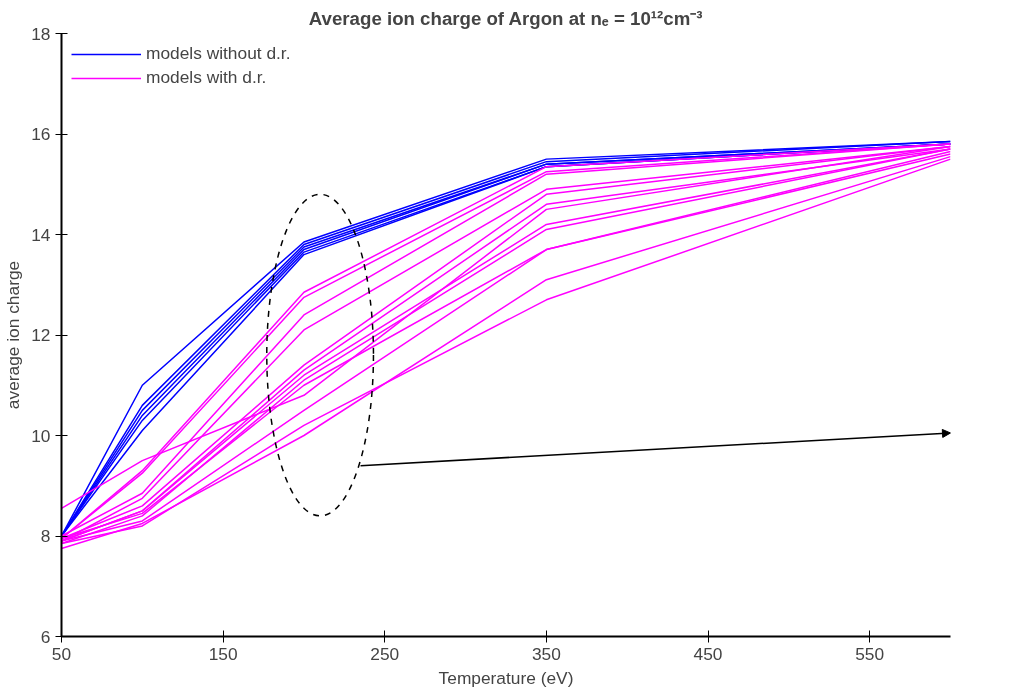 This screenshot has width=1027, height=697. What do you see at coordinates (385, 653) in the screenshot?
I see `x-tick-label: 250` at bounding box center [385, 653].